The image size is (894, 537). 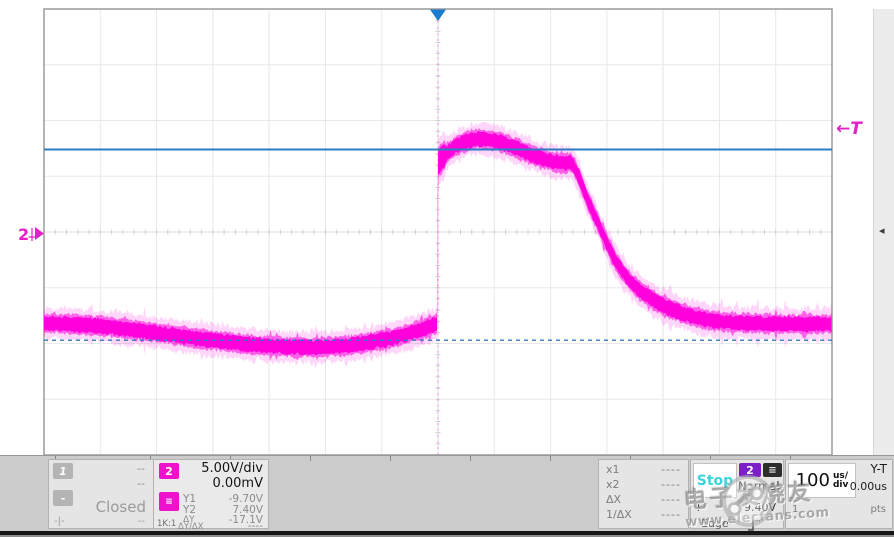 What do you see at coordinates (190, 499) in the screenshot?
I see `cursor-y1-label: Y1` at bounding box center [190, 499].